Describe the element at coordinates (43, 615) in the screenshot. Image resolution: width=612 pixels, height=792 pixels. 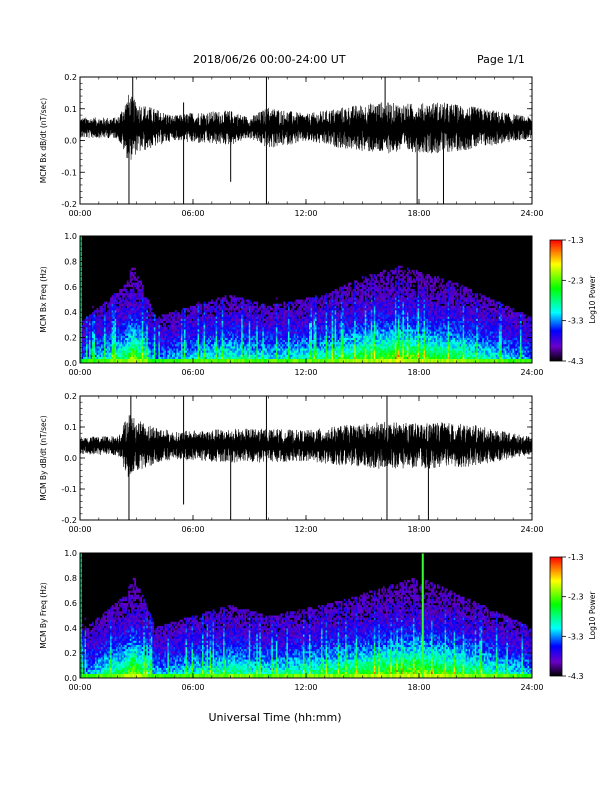
I see `y-axis-title: MCM By Freq (Hz)` at that location.